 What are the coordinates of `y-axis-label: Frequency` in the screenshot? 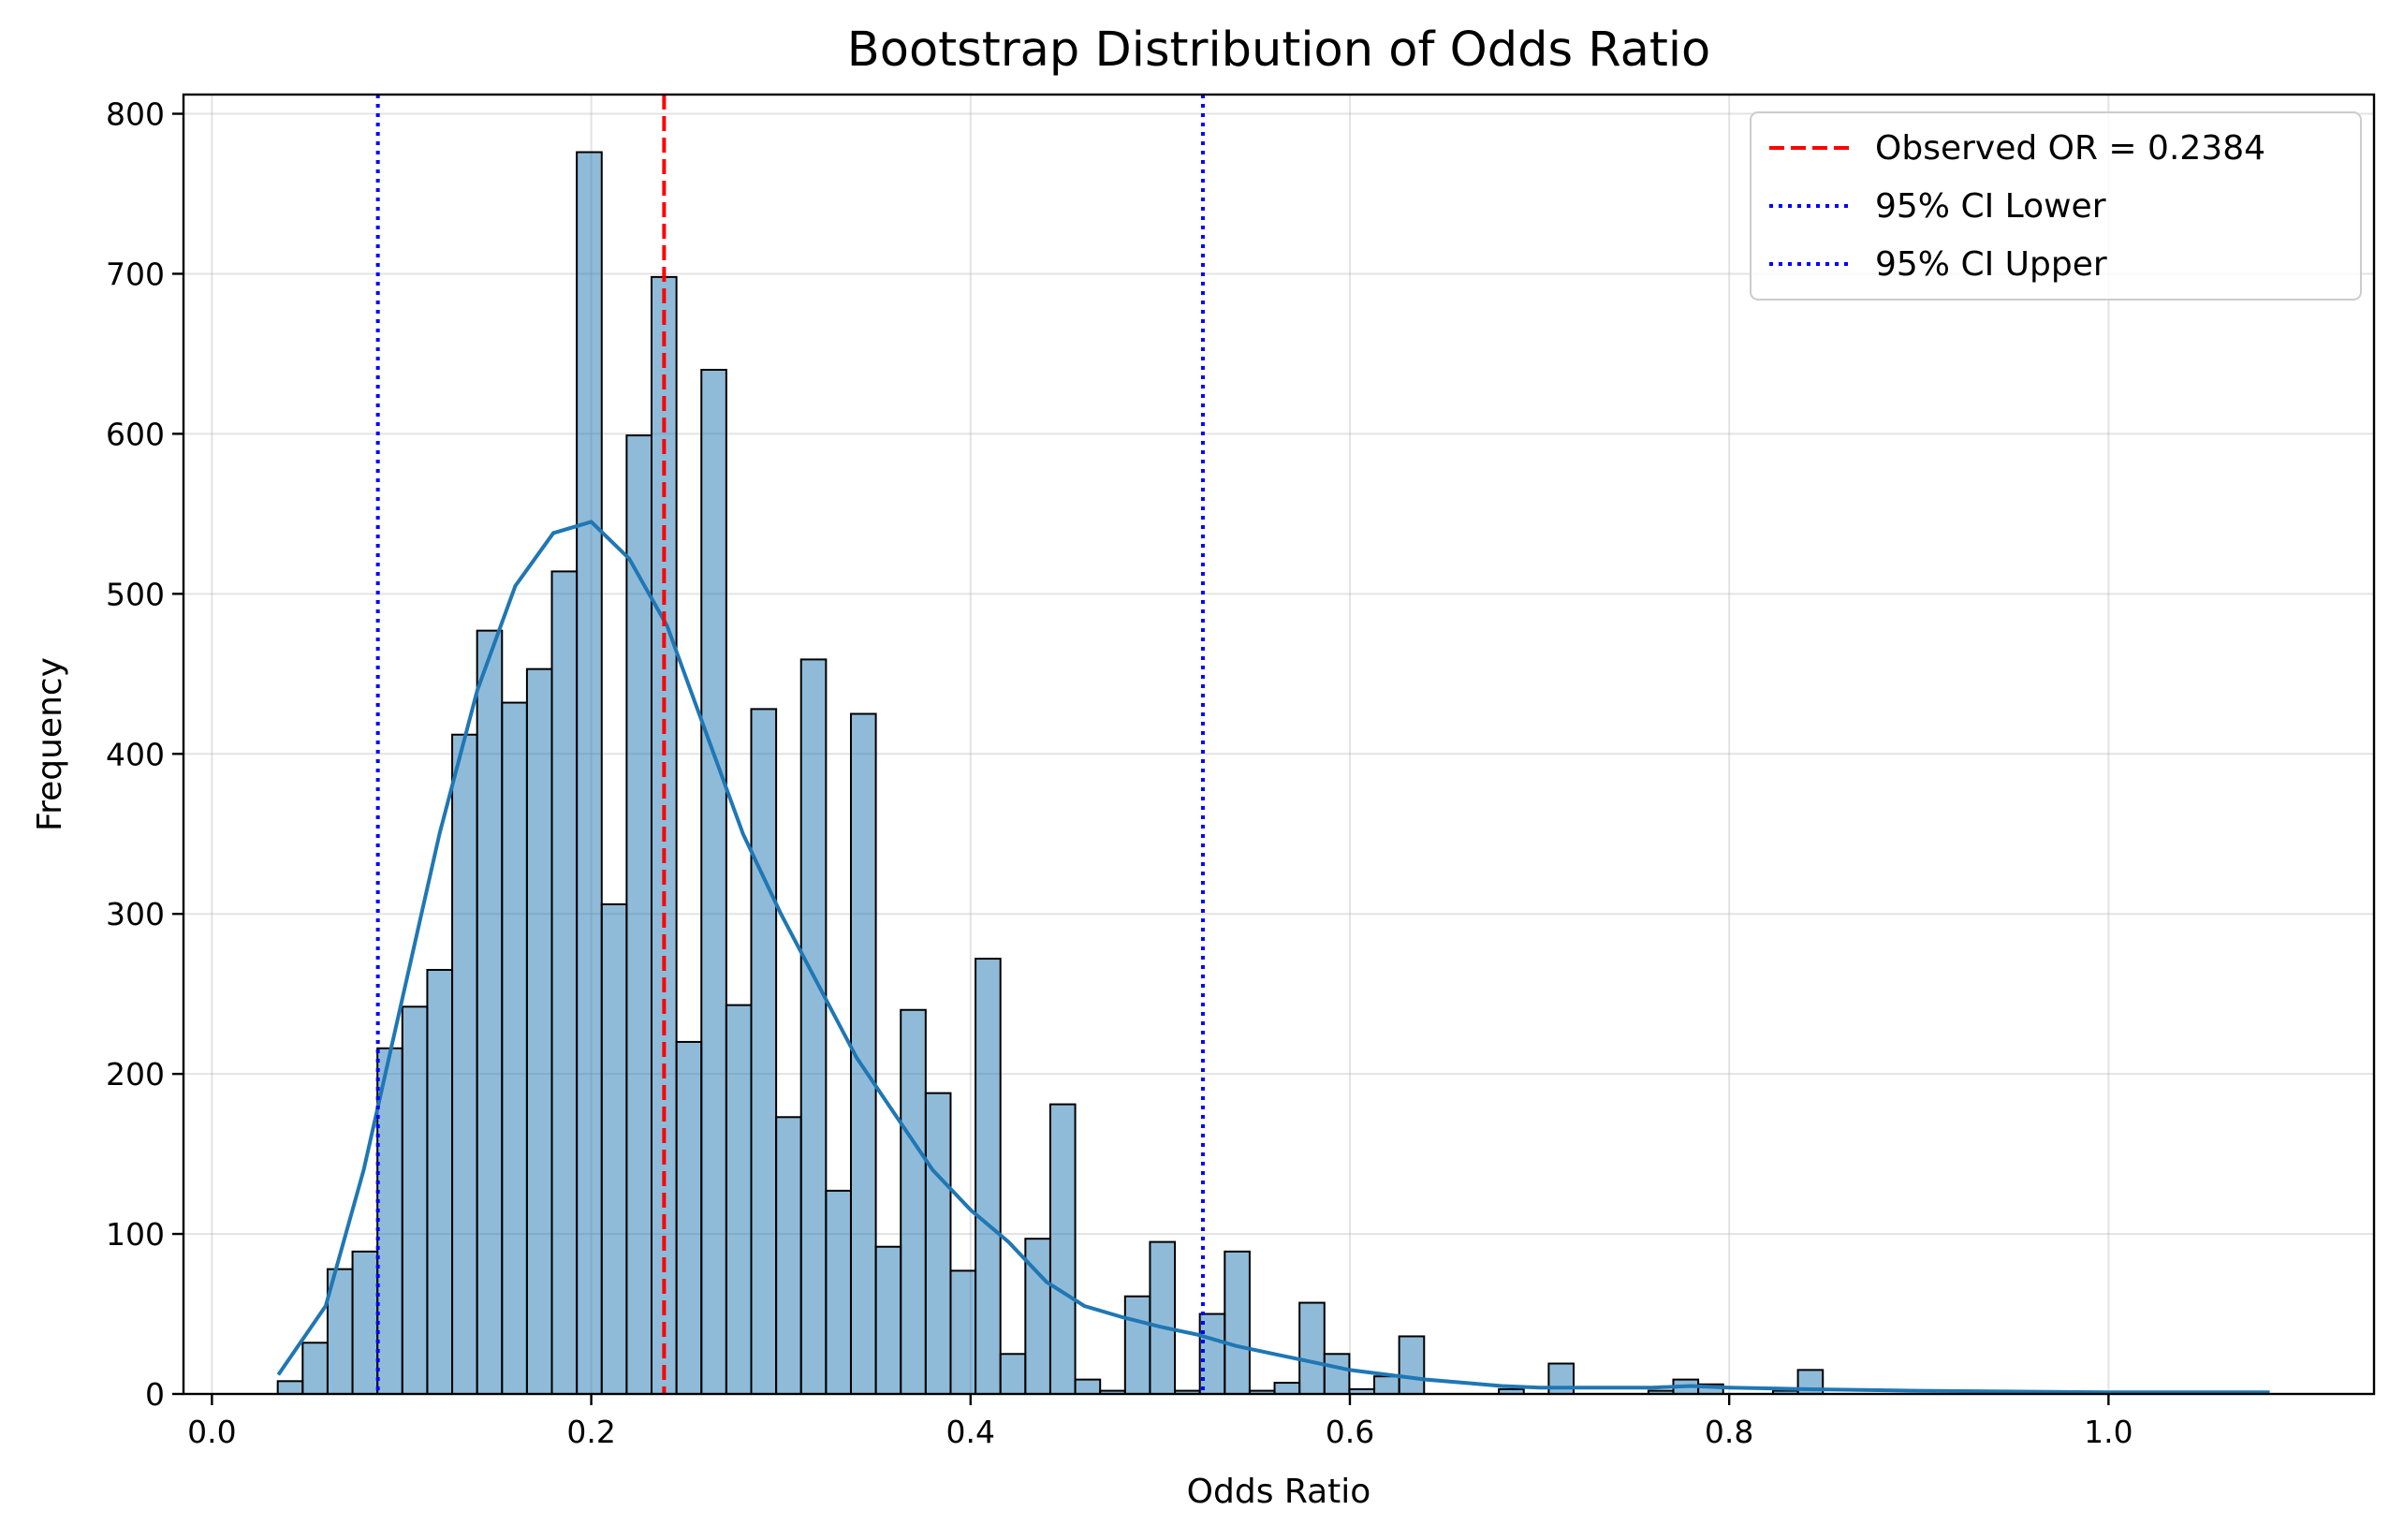 It's located at (50, 744).